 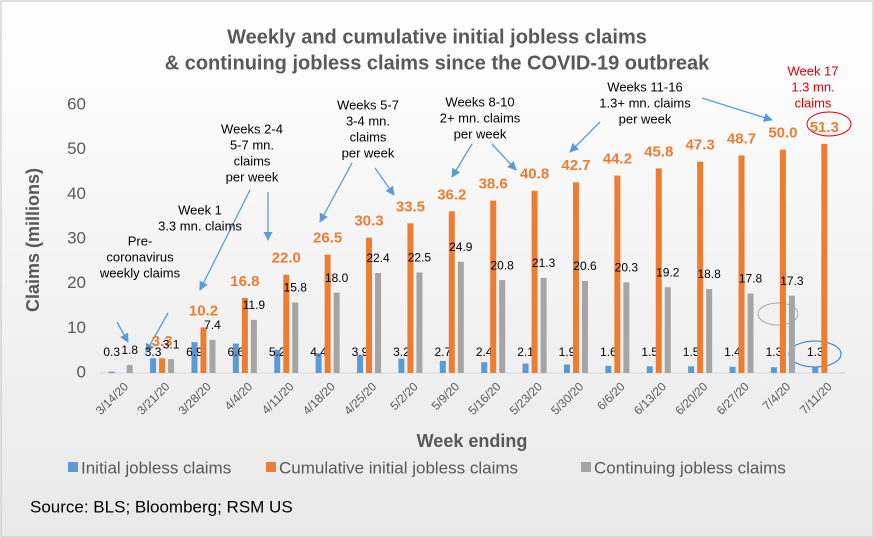 What do you see at coordinates (585, 266) in the screenshot?
I see `data-label: 20.6` at bounding box center [585, 266].